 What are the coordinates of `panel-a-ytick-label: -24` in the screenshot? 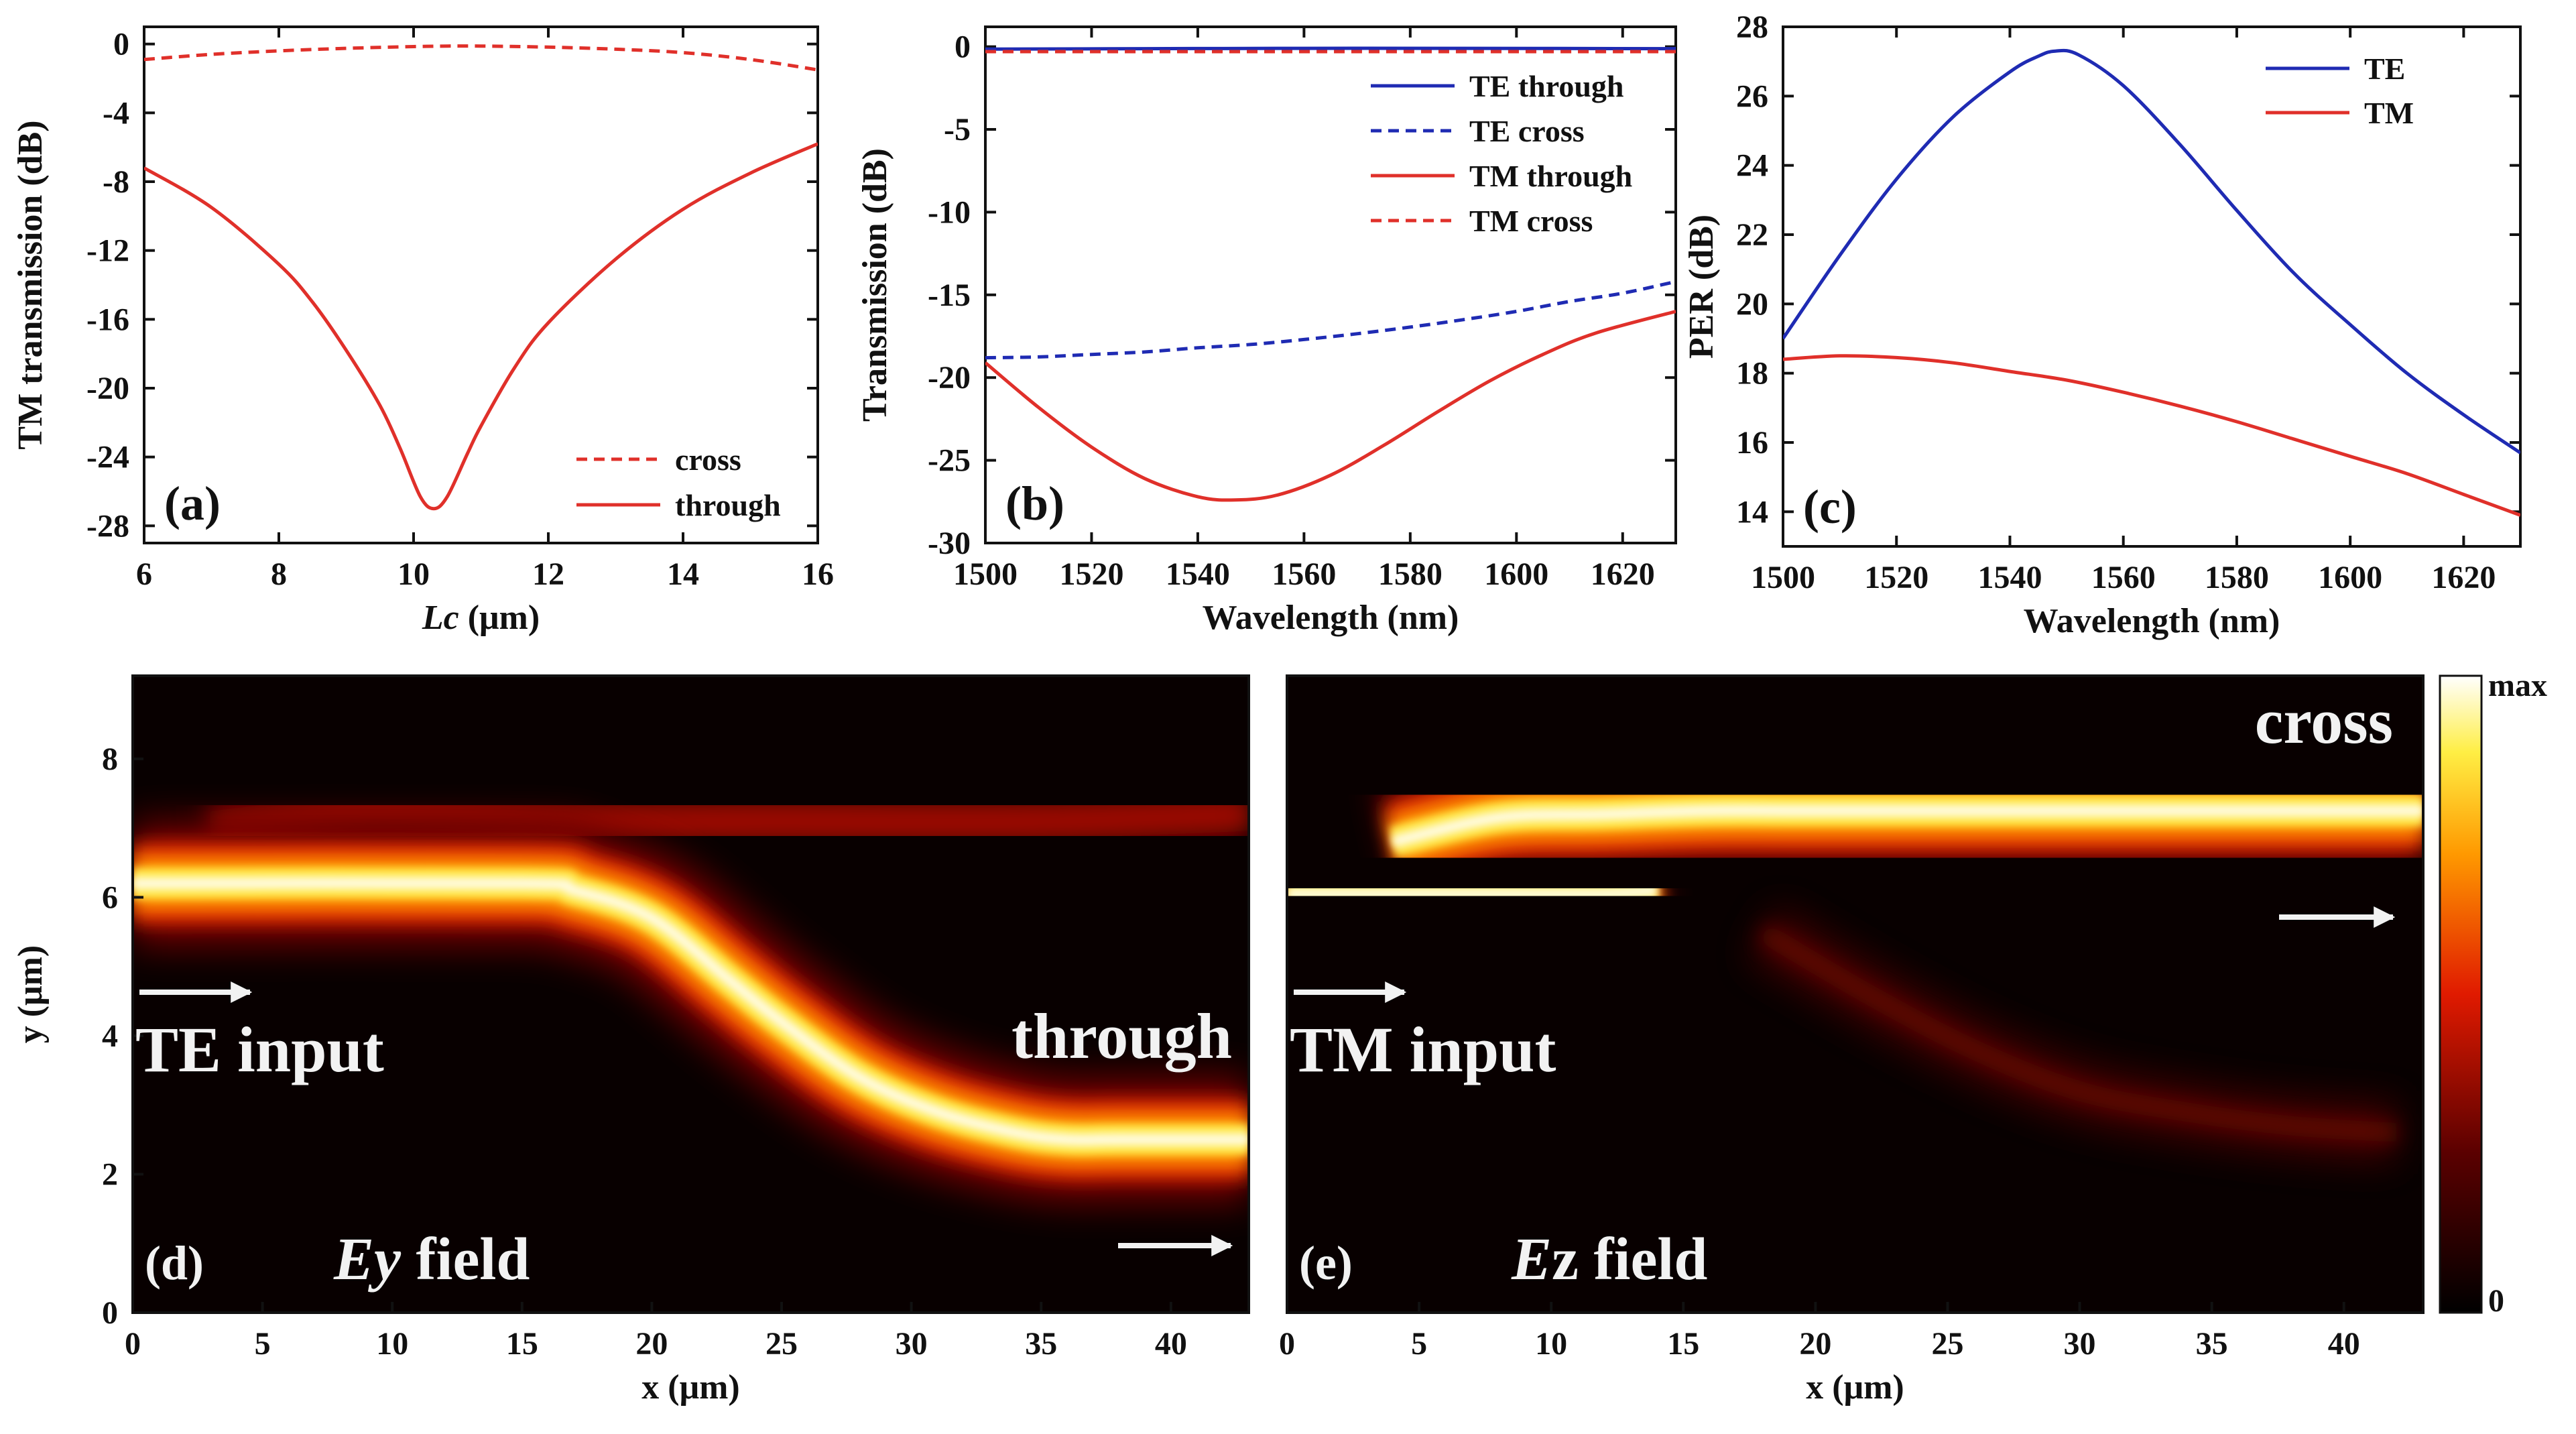 It's located at (108, 458).